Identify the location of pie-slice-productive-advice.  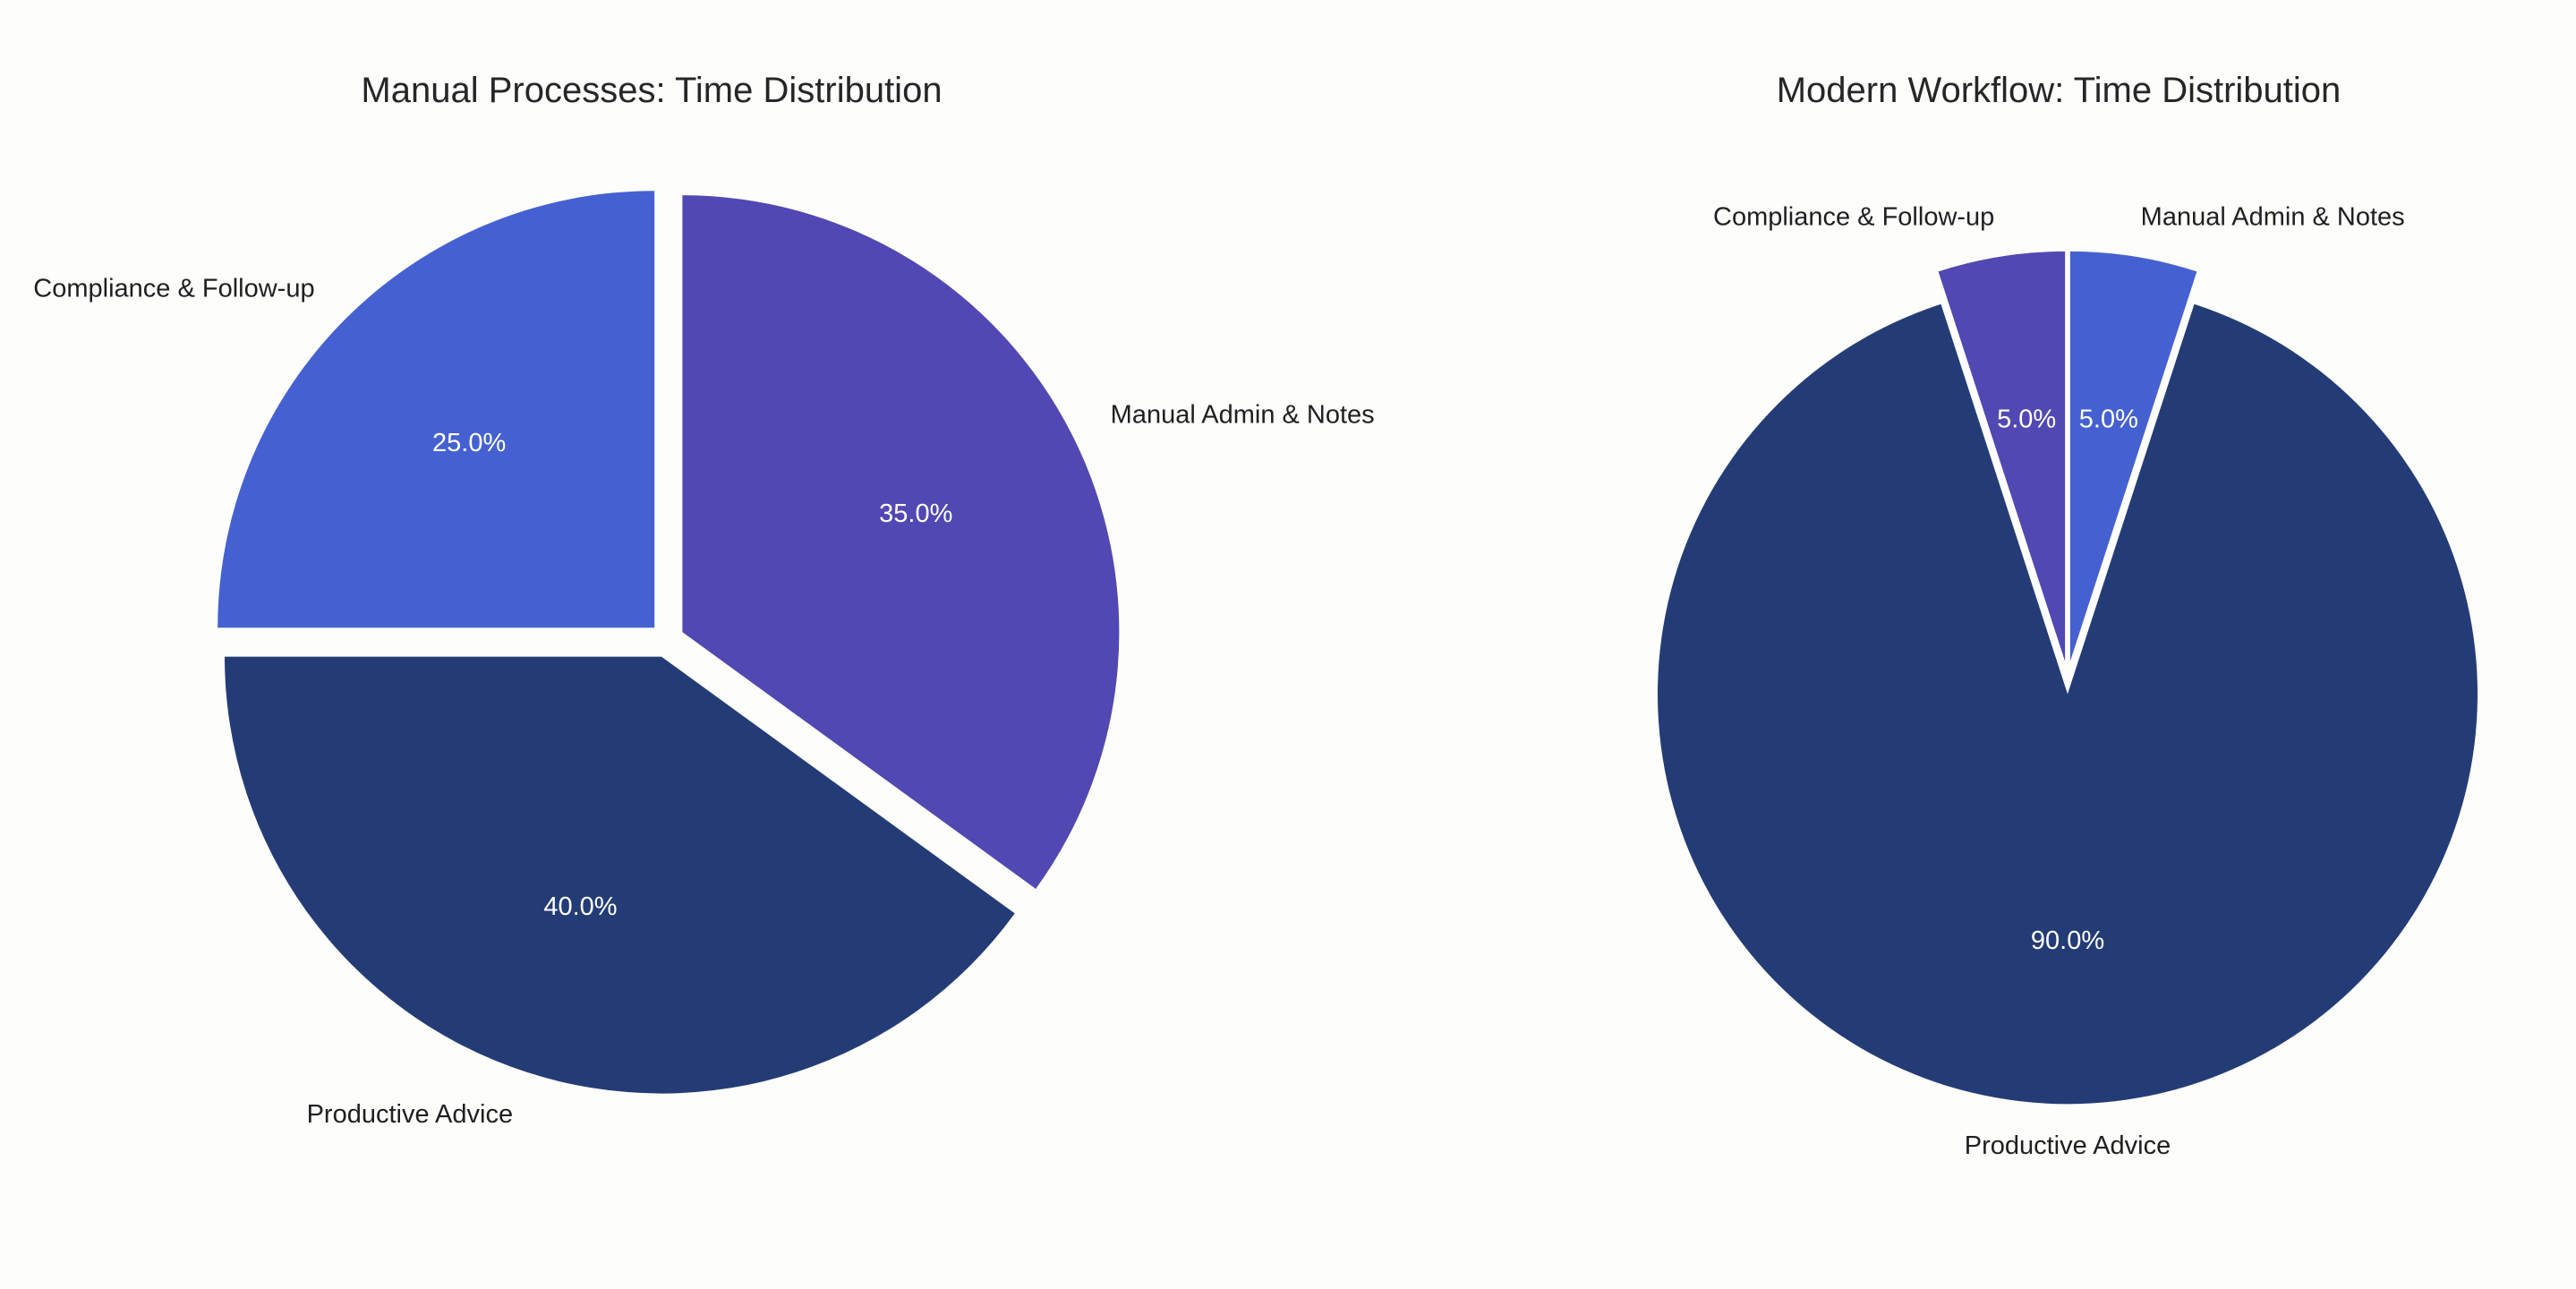
(619, 875).